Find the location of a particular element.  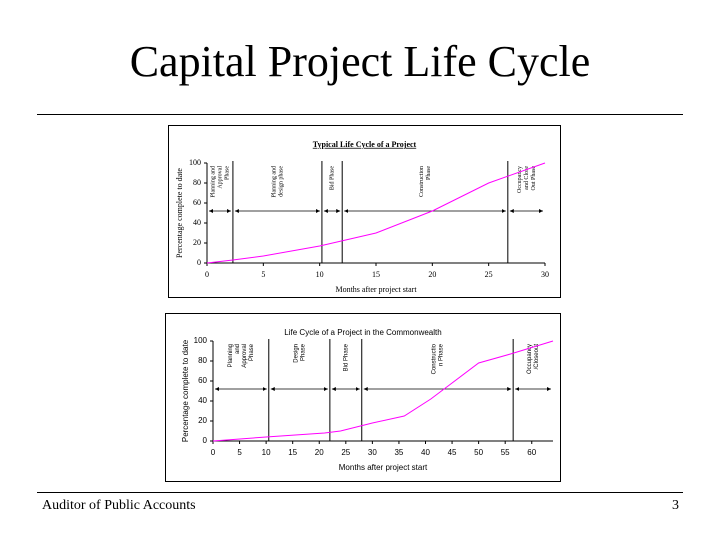

phase-label: n Phase is located at coordinates (442, 354).